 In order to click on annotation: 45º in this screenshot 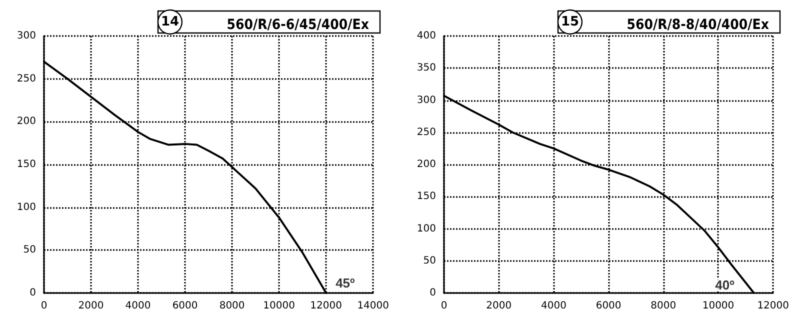, I will do `click(346, 283)`.